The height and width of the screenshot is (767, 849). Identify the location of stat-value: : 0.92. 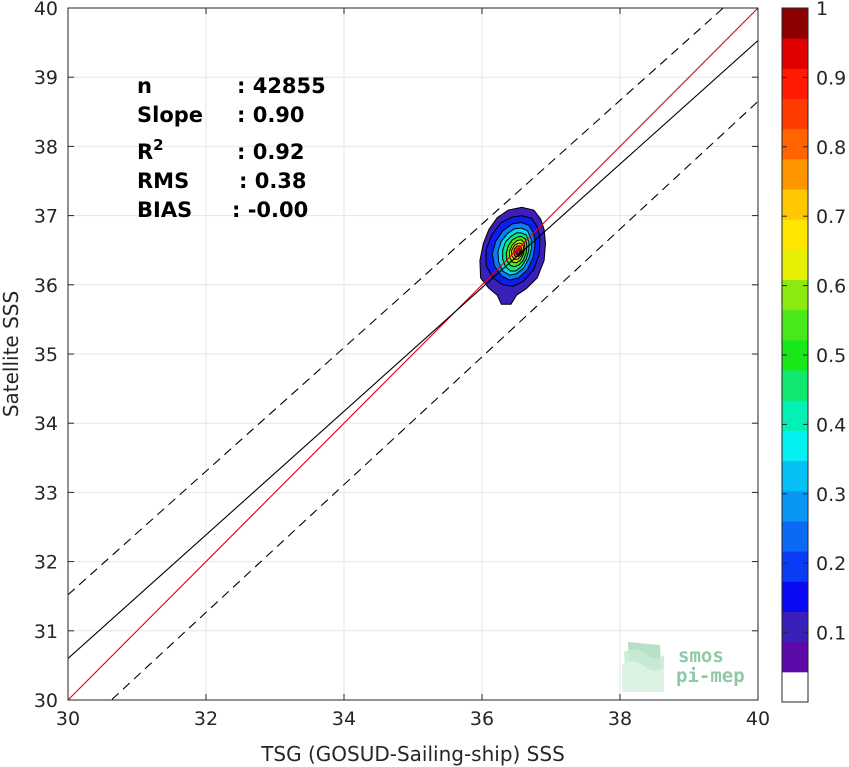
(271, 152).